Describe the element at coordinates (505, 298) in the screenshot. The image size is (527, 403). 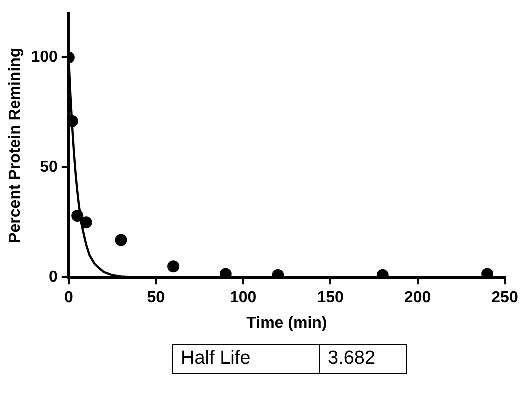
I see `x-tick-label: 250` at that location.